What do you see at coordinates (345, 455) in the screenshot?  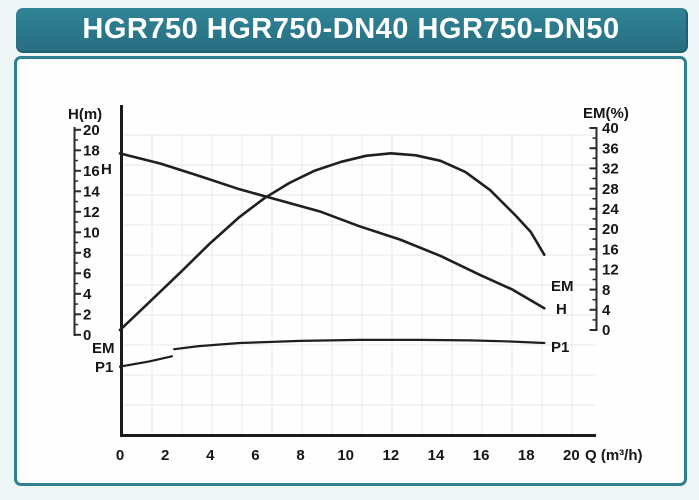 I see `q-axis-tick-label: 10` at bounding box center [345, 455].